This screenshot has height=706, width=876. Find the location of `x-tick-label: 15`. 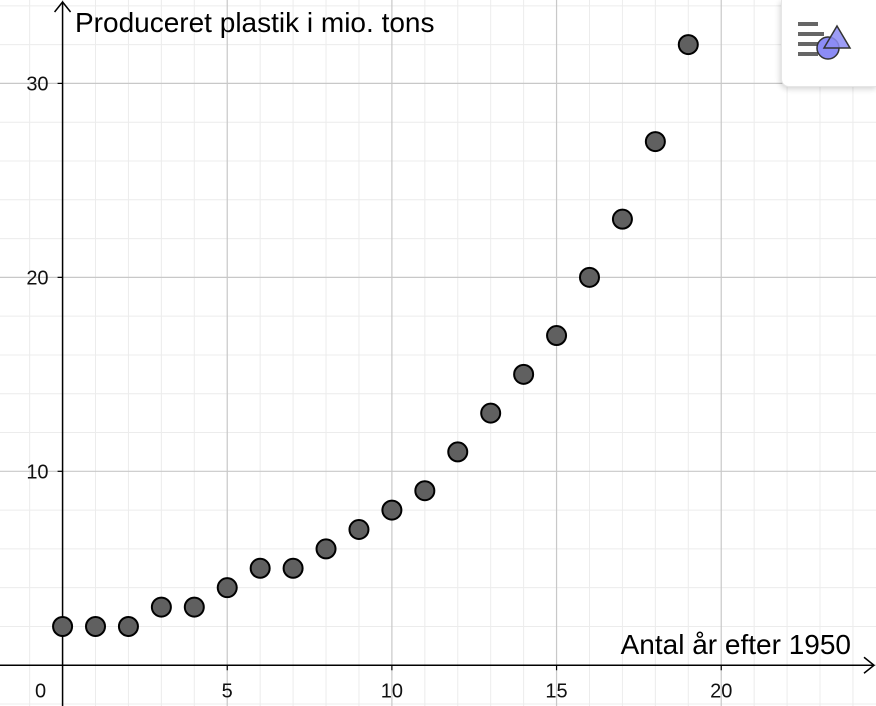

x-tick-label: 15 is located at coordinates (556, 691).